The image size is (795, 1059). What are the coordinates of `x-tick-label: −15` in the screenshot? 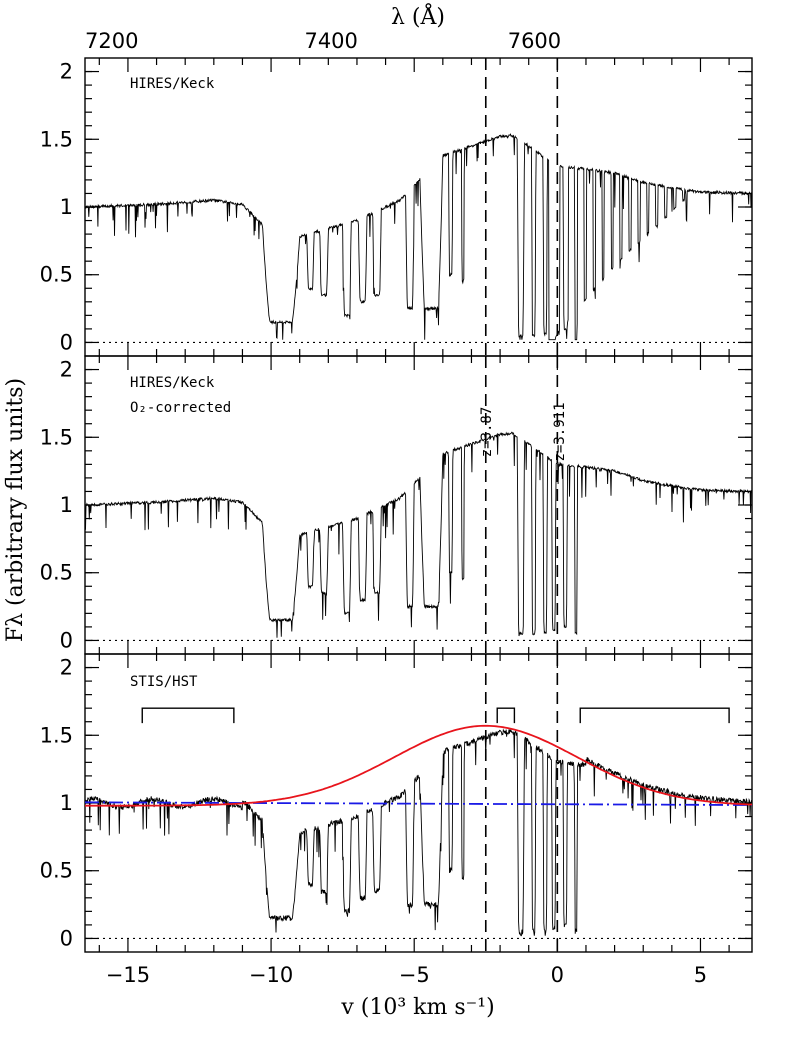 It's located at (128, 975).